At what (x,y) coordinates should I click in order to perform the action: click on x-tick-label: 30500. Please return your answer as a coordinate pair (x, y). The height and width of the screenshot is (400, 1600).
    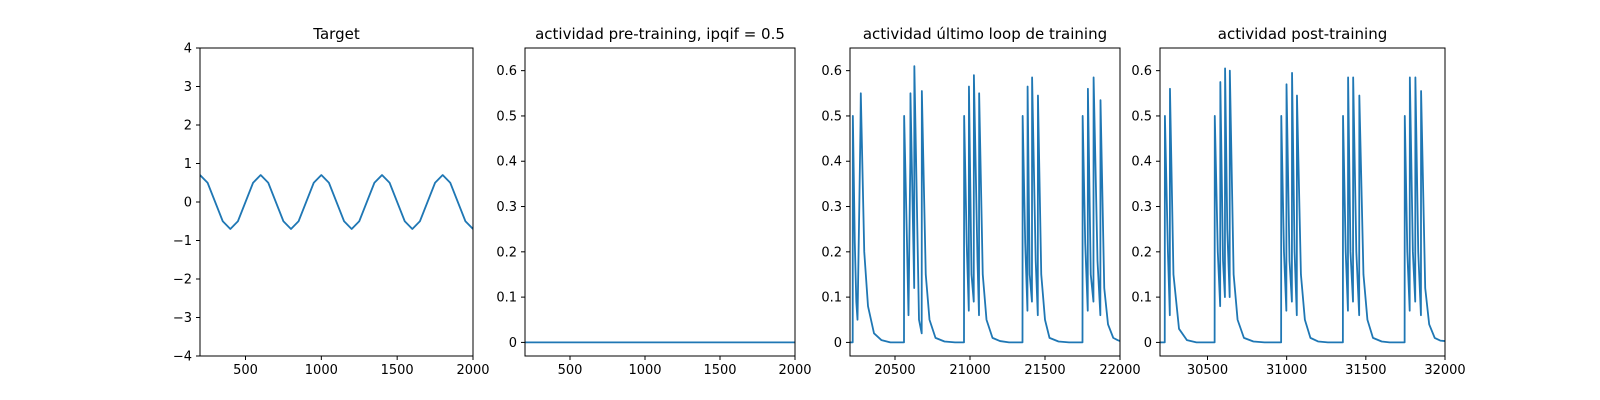
    Looking at the image, I should click on (1207, 370).